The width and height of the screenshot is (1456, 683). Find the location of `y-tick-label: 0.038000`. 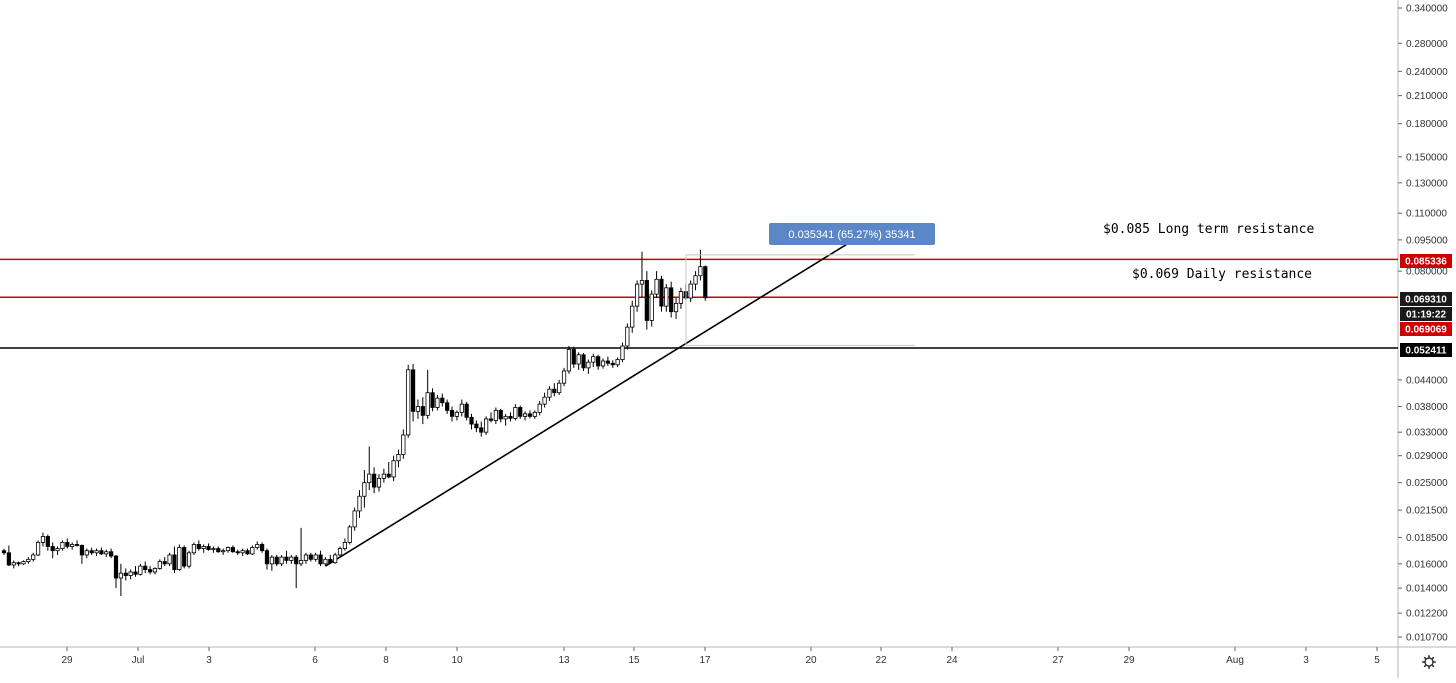

y-tick-label: 0.038000 is located at coordinates (1427, 407).